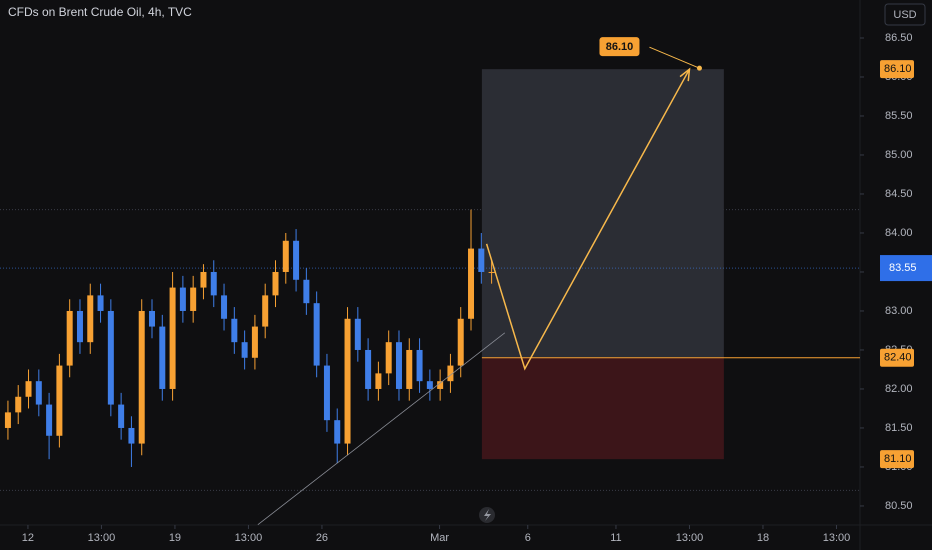 Image resolution: width=932 pixels, height=550 pixels. What do you see at coordinates (487, 515) in the screenshot?
I see `replay-bolt` at bounding box center [487, 515].